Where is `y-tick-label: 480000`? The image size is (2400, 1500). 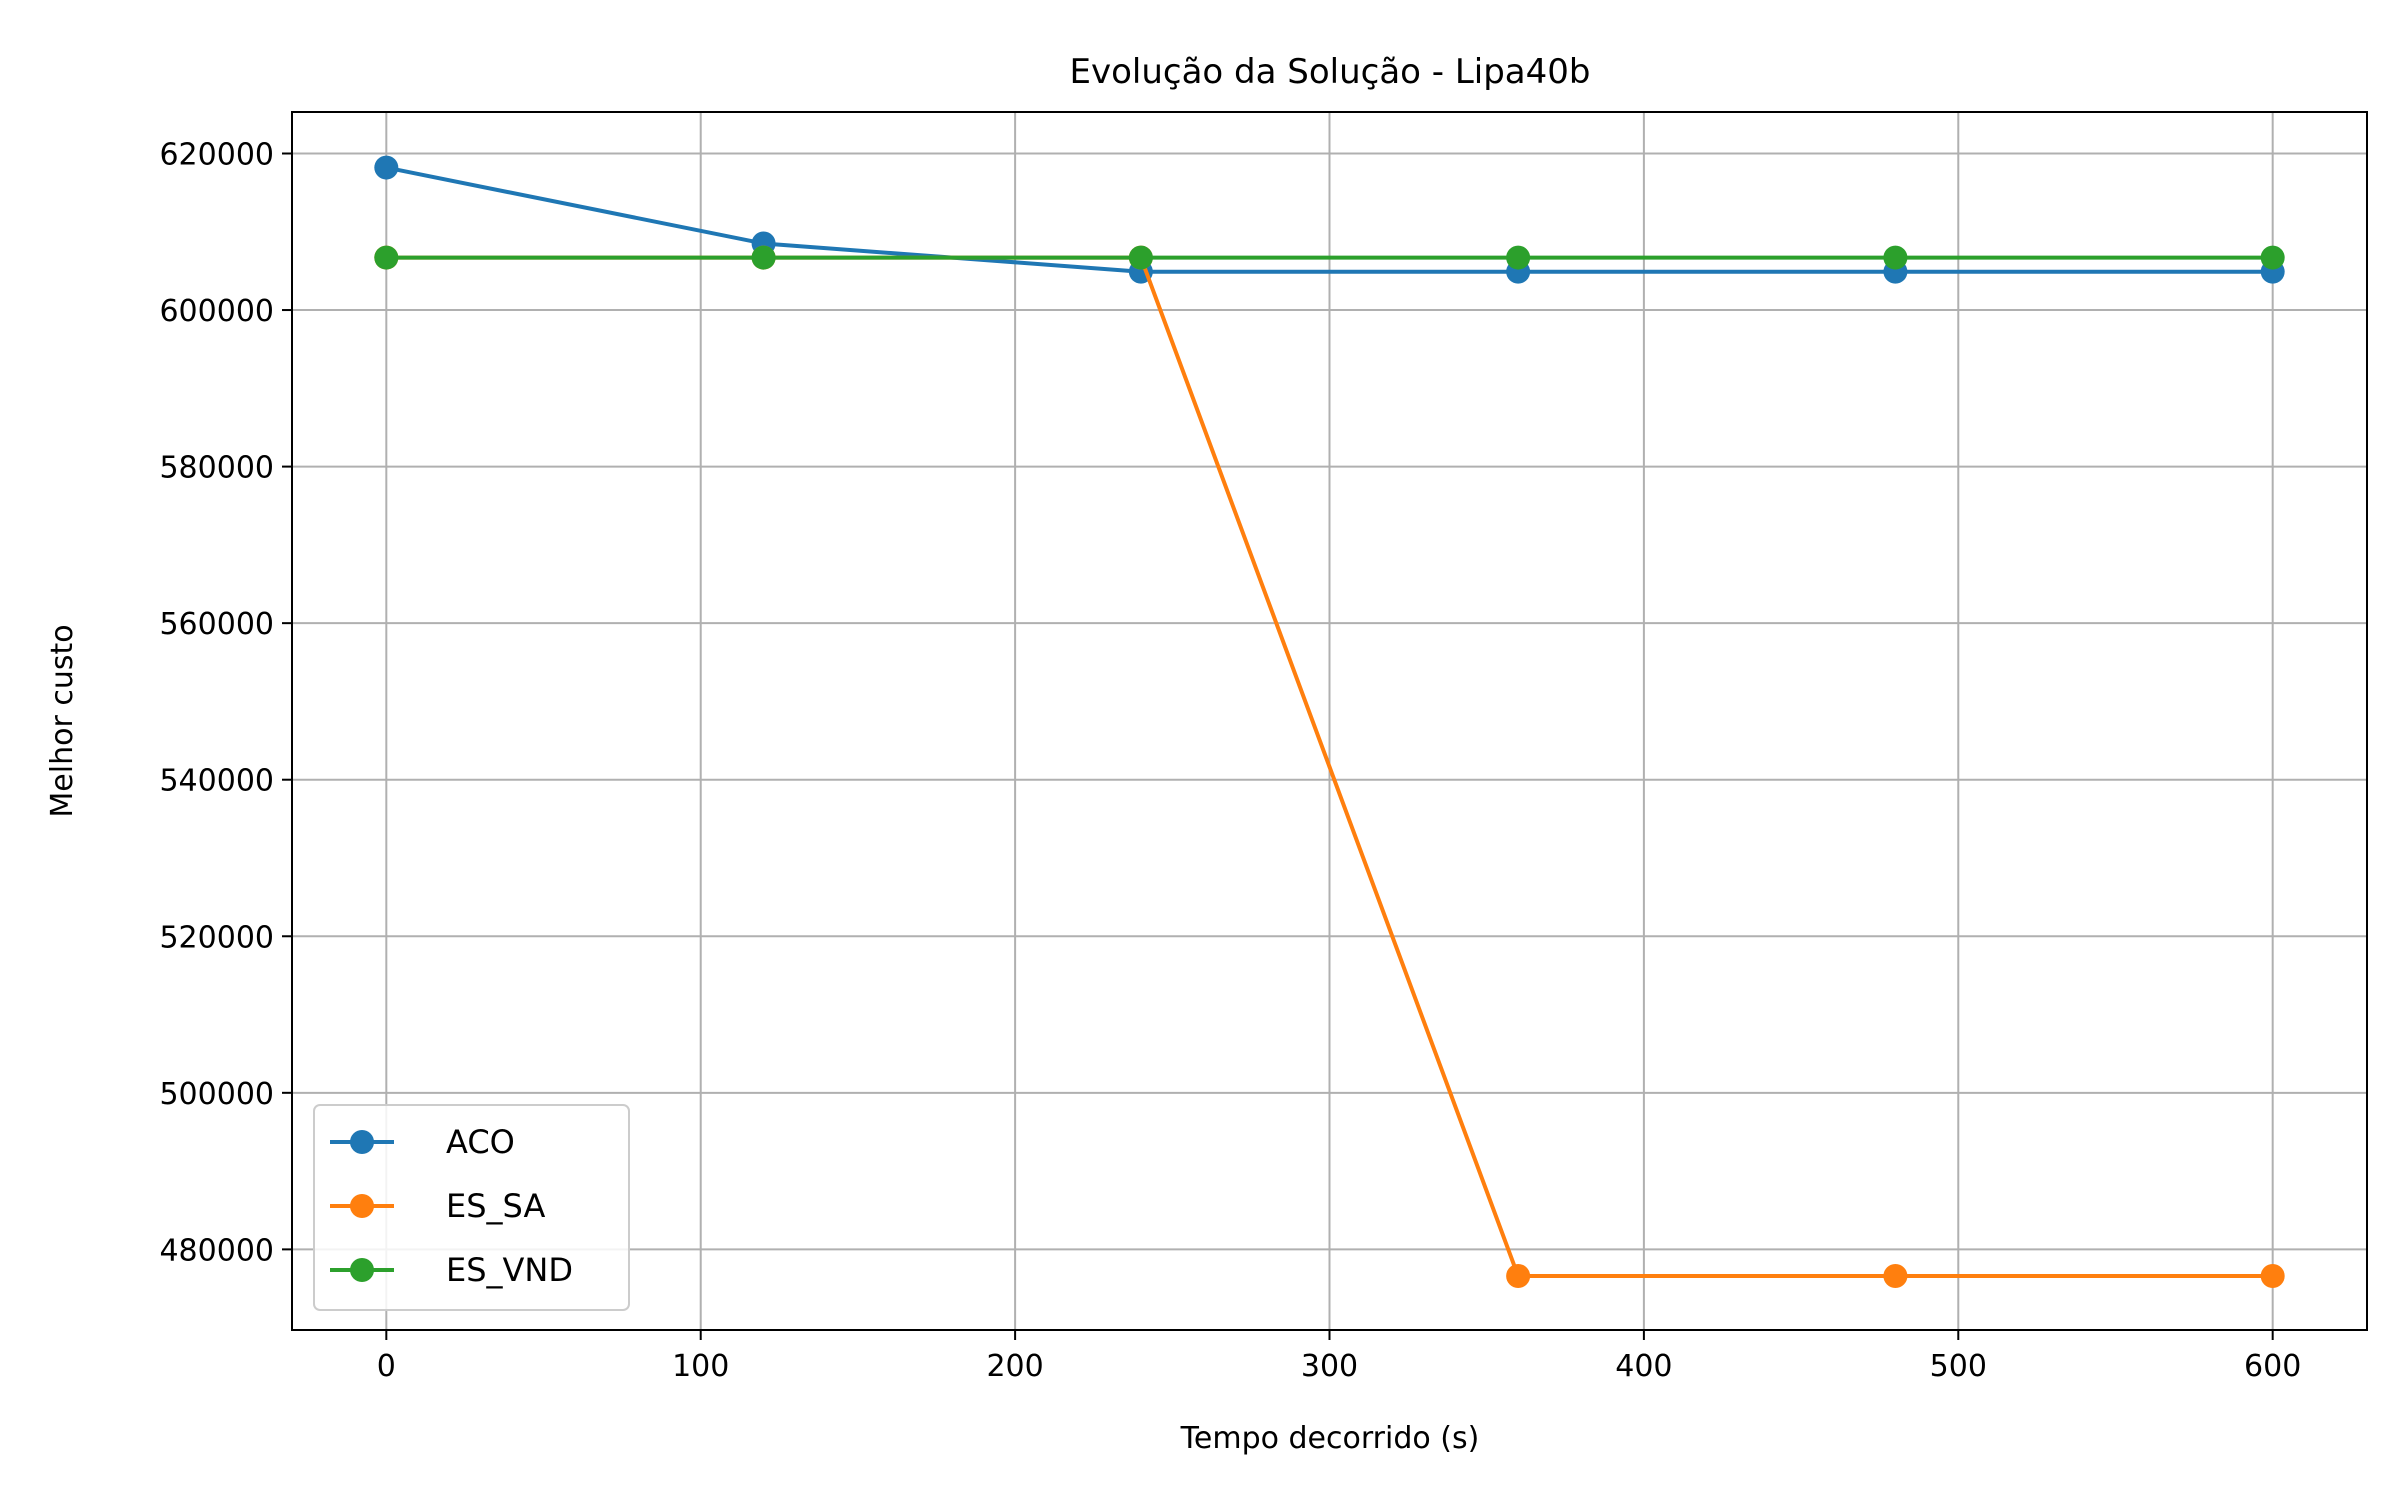
y-tick-label: 480000 is located at coordinates (216, 1250).